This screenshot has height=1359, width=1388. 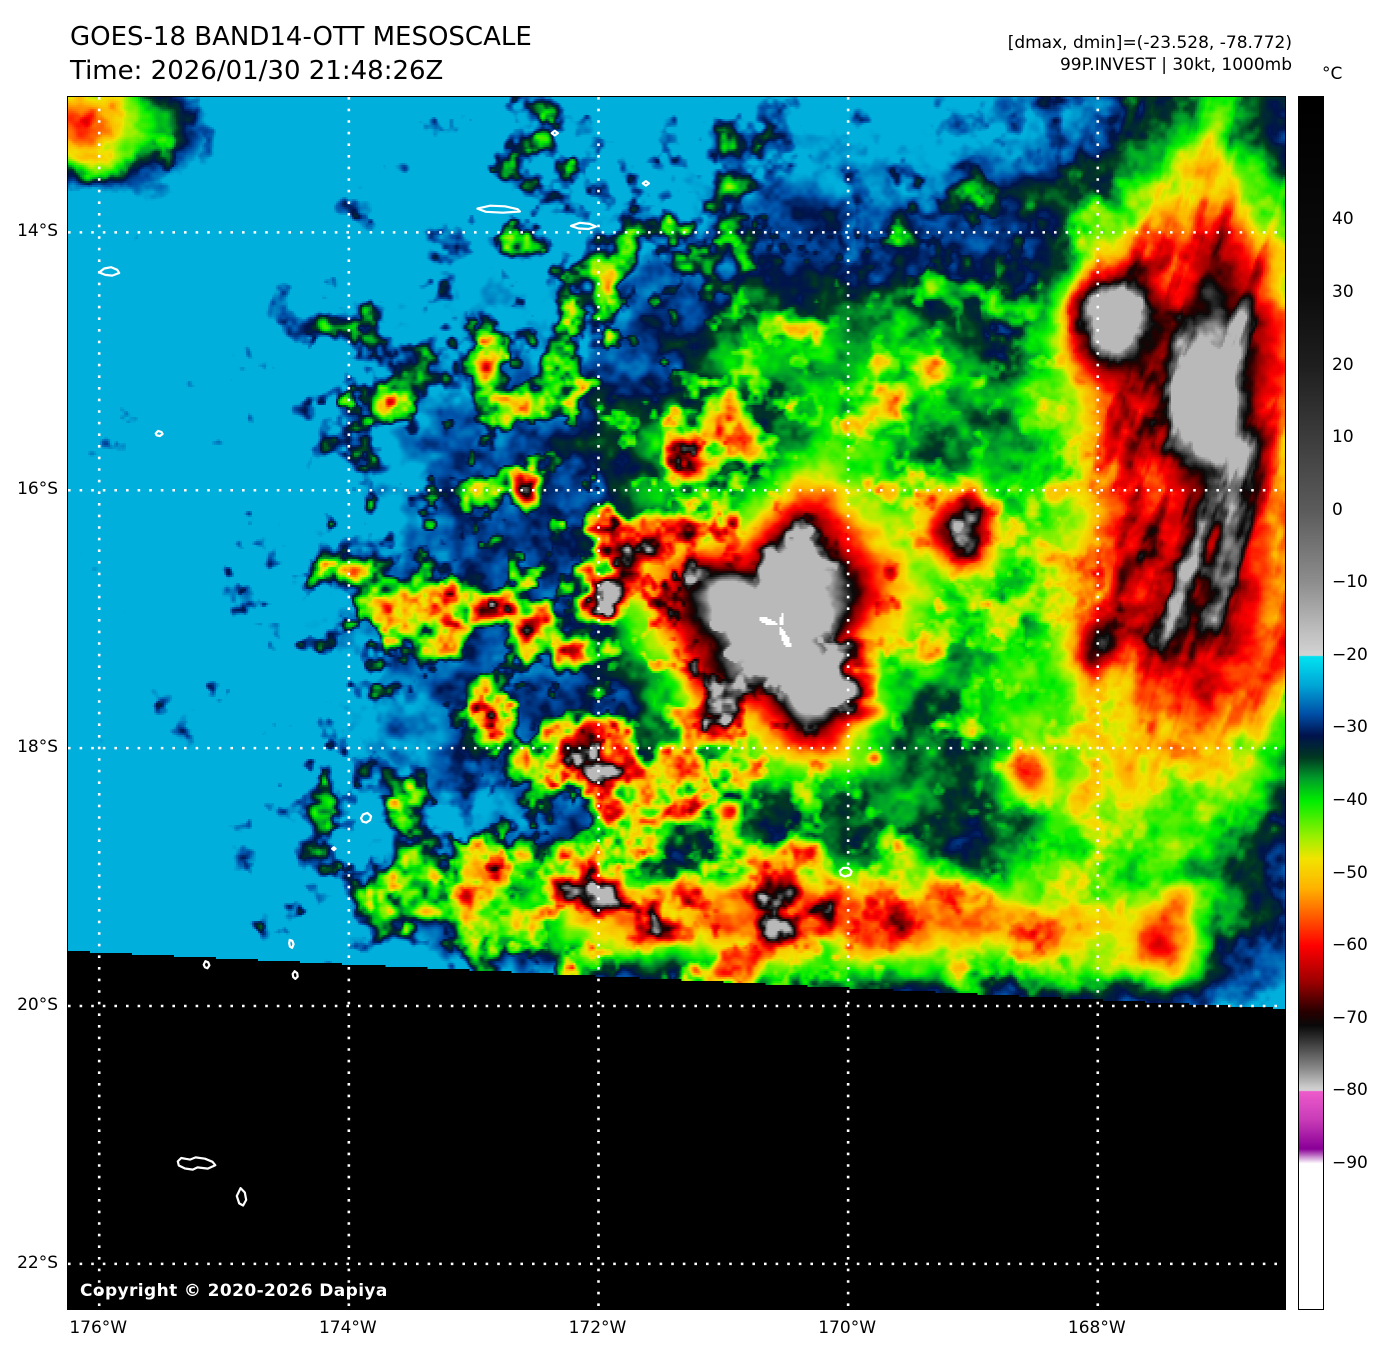 I want to click on colorbar-unit-label: °C, so click(x=1332, y=74).